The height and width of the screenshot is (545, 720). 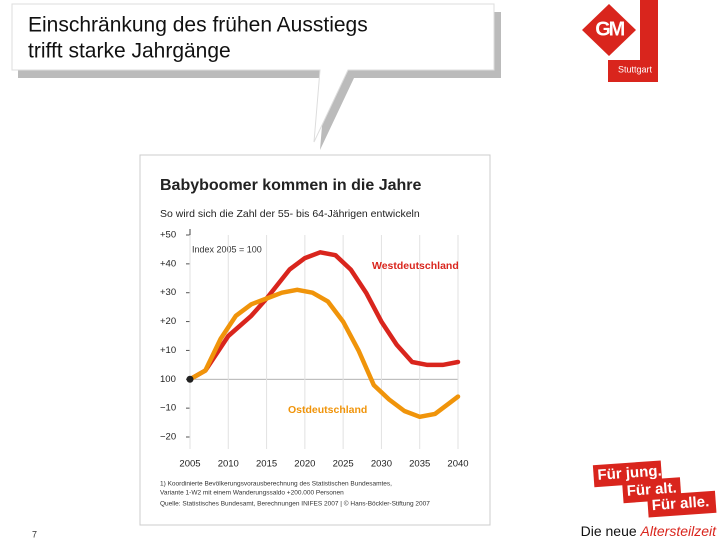 I want to click on y-tick-label: −10, so click(x=168, y=408).